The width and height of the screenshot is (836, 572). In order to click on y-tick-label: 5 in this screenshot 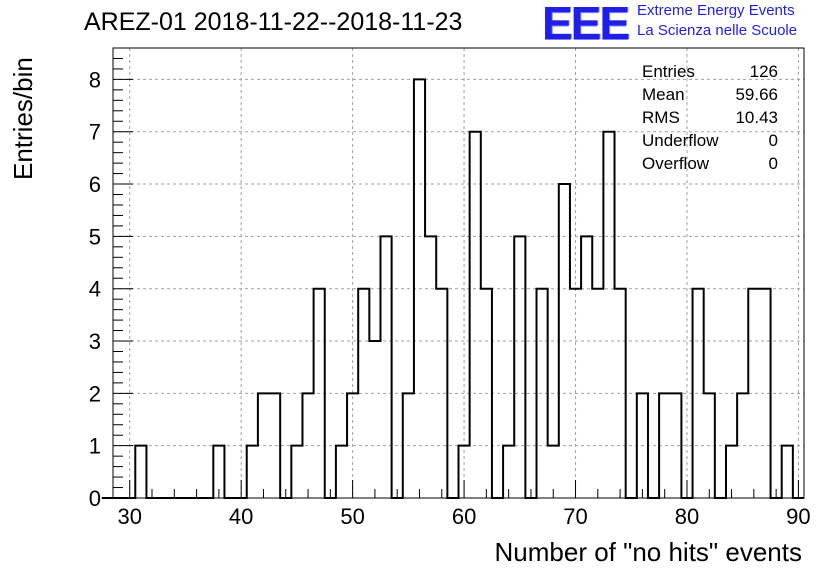, I will do `click(95, 236)`.